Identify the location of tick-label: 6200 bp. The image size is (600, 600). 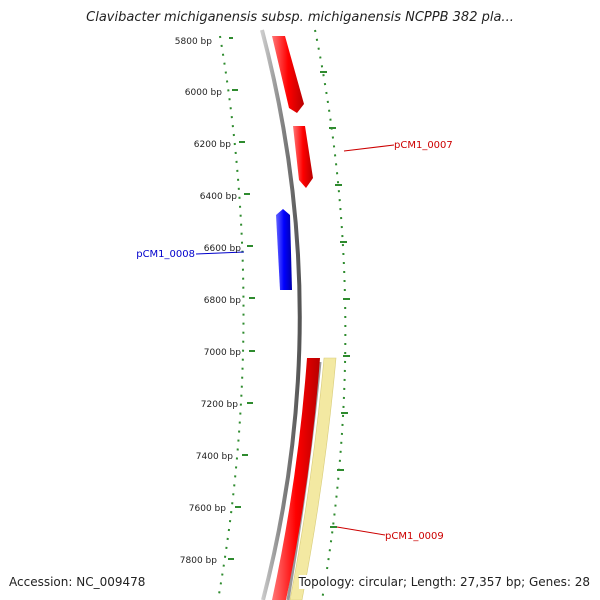
(212, 145).